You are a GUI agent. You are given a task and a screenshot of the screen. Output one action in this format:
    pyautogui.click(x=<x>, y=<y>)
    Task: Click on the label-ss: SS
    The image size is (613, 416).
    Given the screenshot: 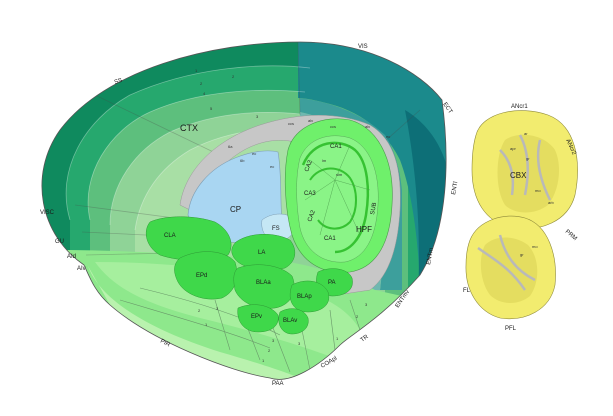 What is the action you would take?
    pyautogui.click(x=118, y=82)
    